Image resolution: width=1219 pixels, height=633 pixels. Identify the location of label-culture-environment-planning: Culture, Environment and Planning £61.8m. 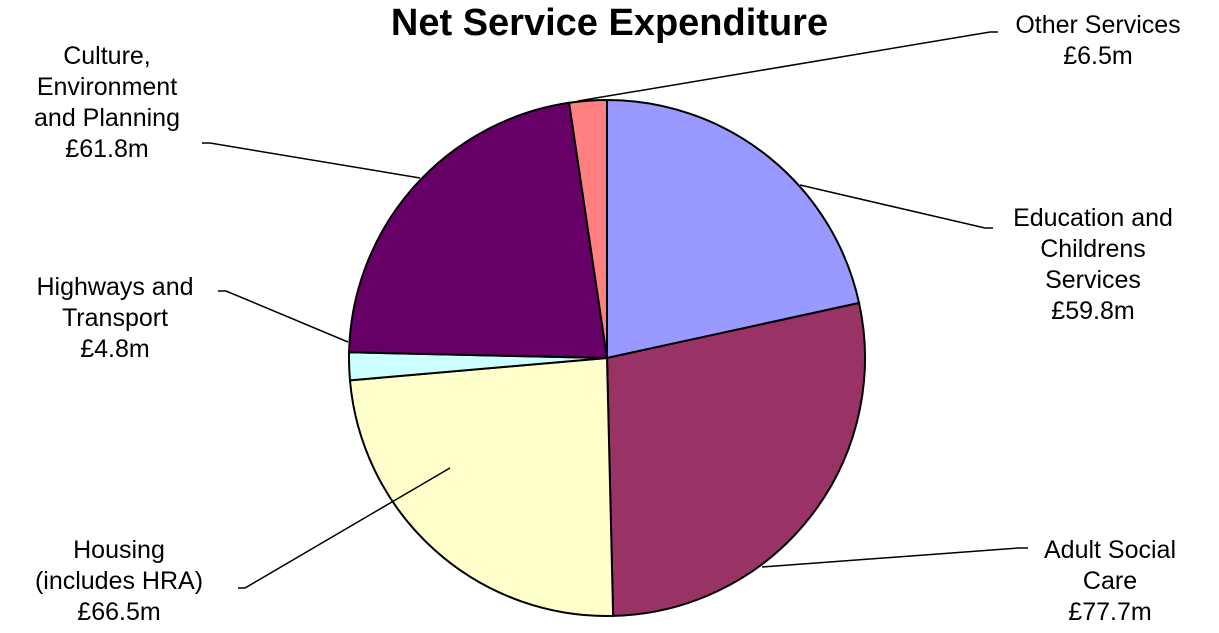
(107, 102).